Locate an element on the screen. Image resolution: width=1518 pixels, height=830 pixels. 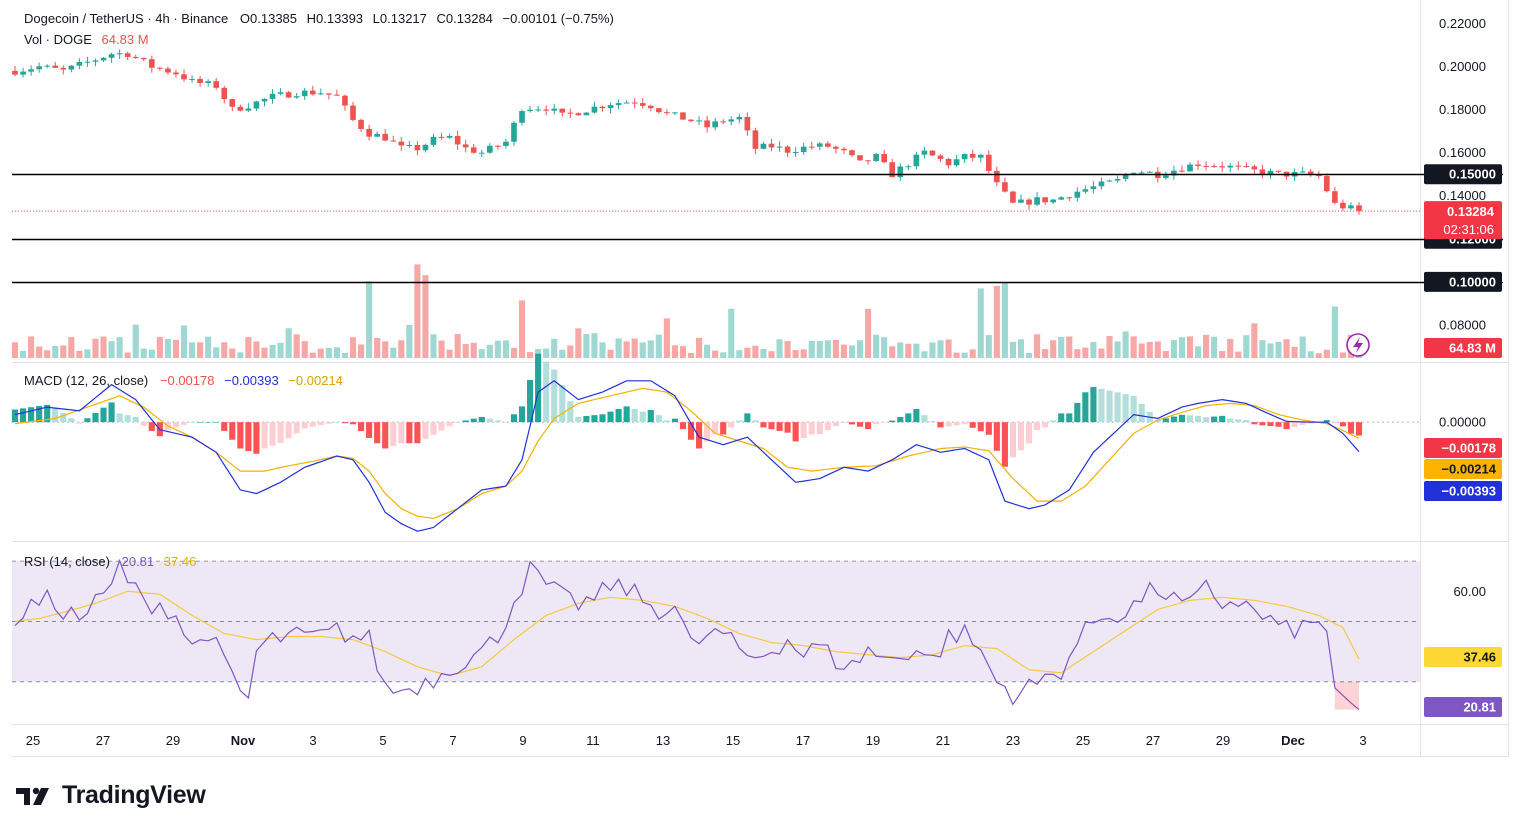
rsi-ma-last-label-bg is located at coordinates (1463, 657).